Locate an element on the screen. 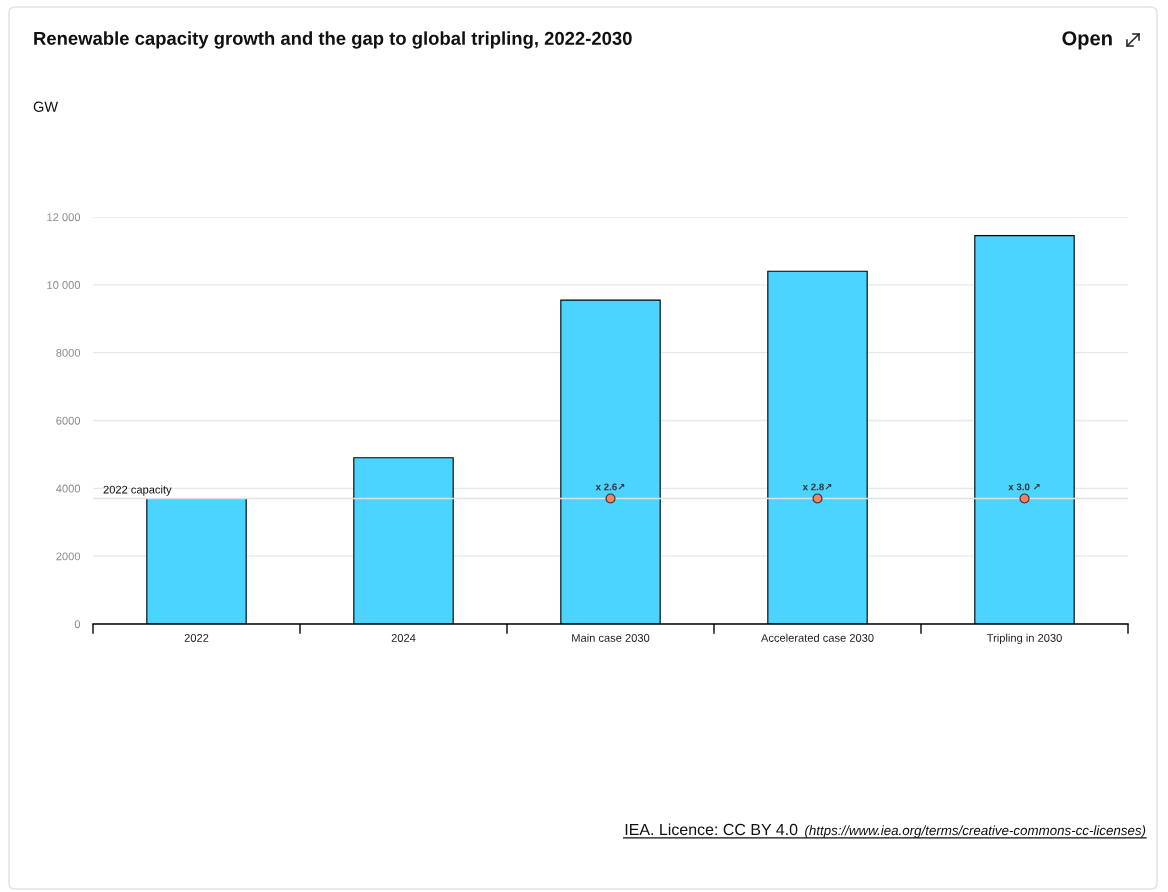 Image resolution: width=1168 pixels, height=892 pixels. text: Open is located at coordinates (1087, 40).